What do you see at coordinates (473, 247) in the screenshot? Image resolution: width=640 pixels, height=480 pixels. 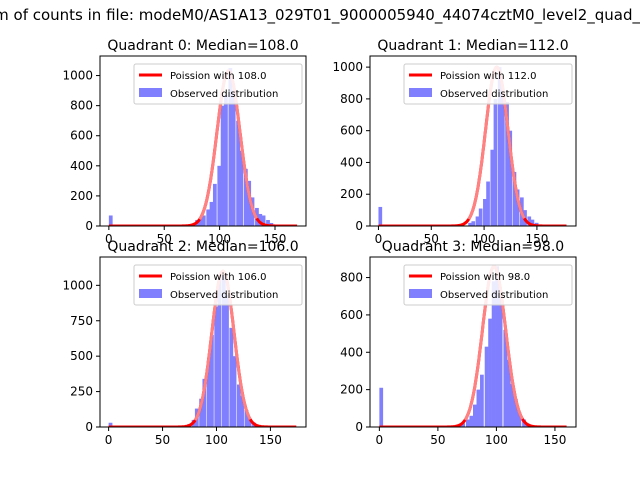 I see `subplot-title: Quadrant 3: Median=98.0` at bounding box center [473, 247].